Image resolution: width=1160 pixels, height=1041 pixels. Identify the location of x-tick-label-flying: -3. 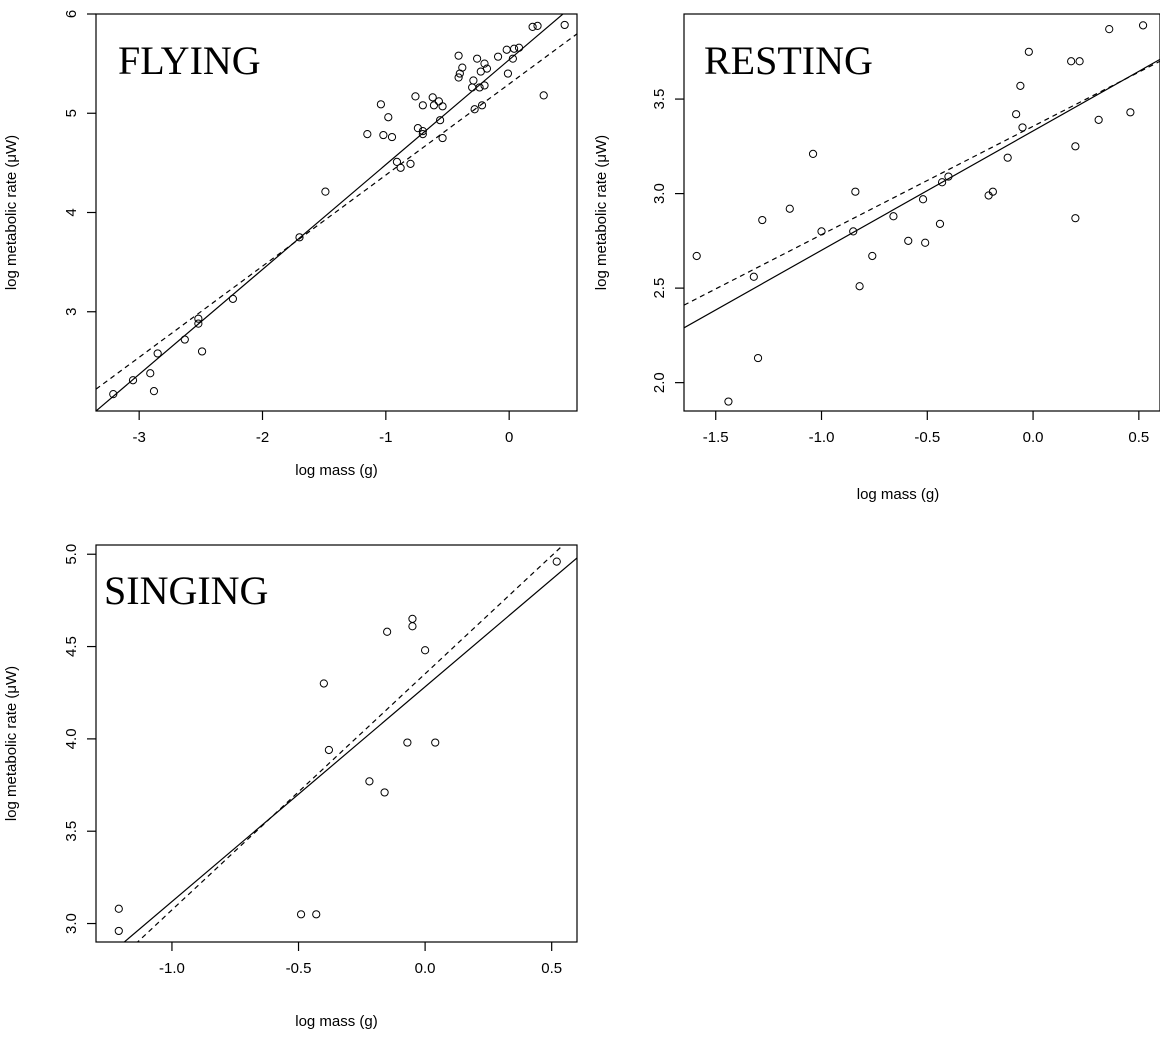
(138, 437).